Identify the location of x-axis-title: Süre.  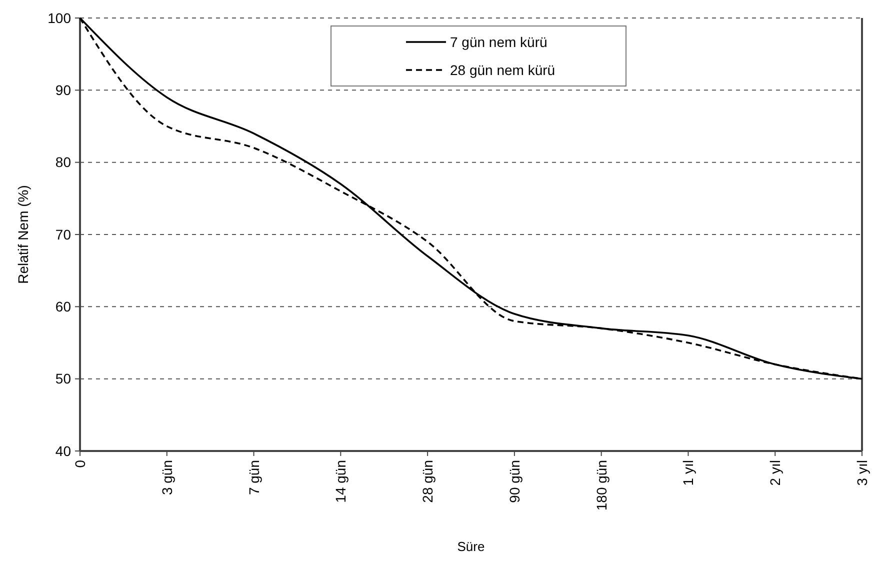
(471, 546).